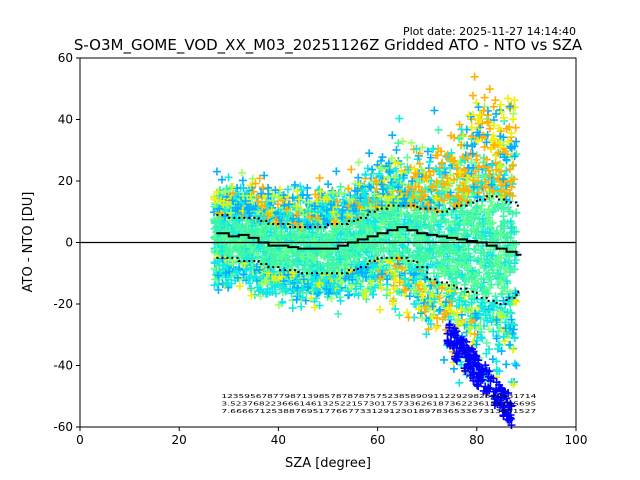 Image resolution: width=640 pixels, height=480 pixels. Describe the element at coordinates (369, 212) in the screenshot. I see `upper-percentile-curve` at that location.